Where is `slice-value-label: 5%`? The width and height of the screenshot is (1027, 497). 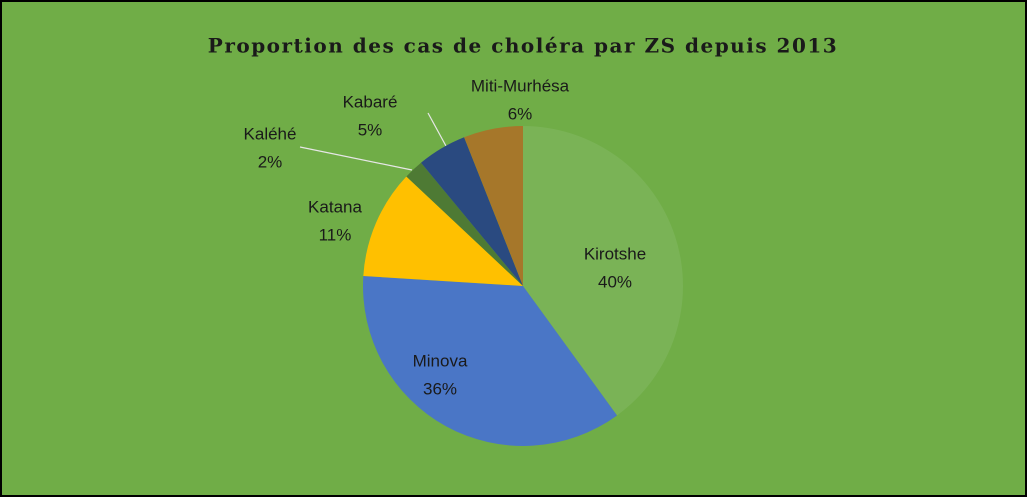 slice-value-label: 5% is located at coordinates (370, 129).